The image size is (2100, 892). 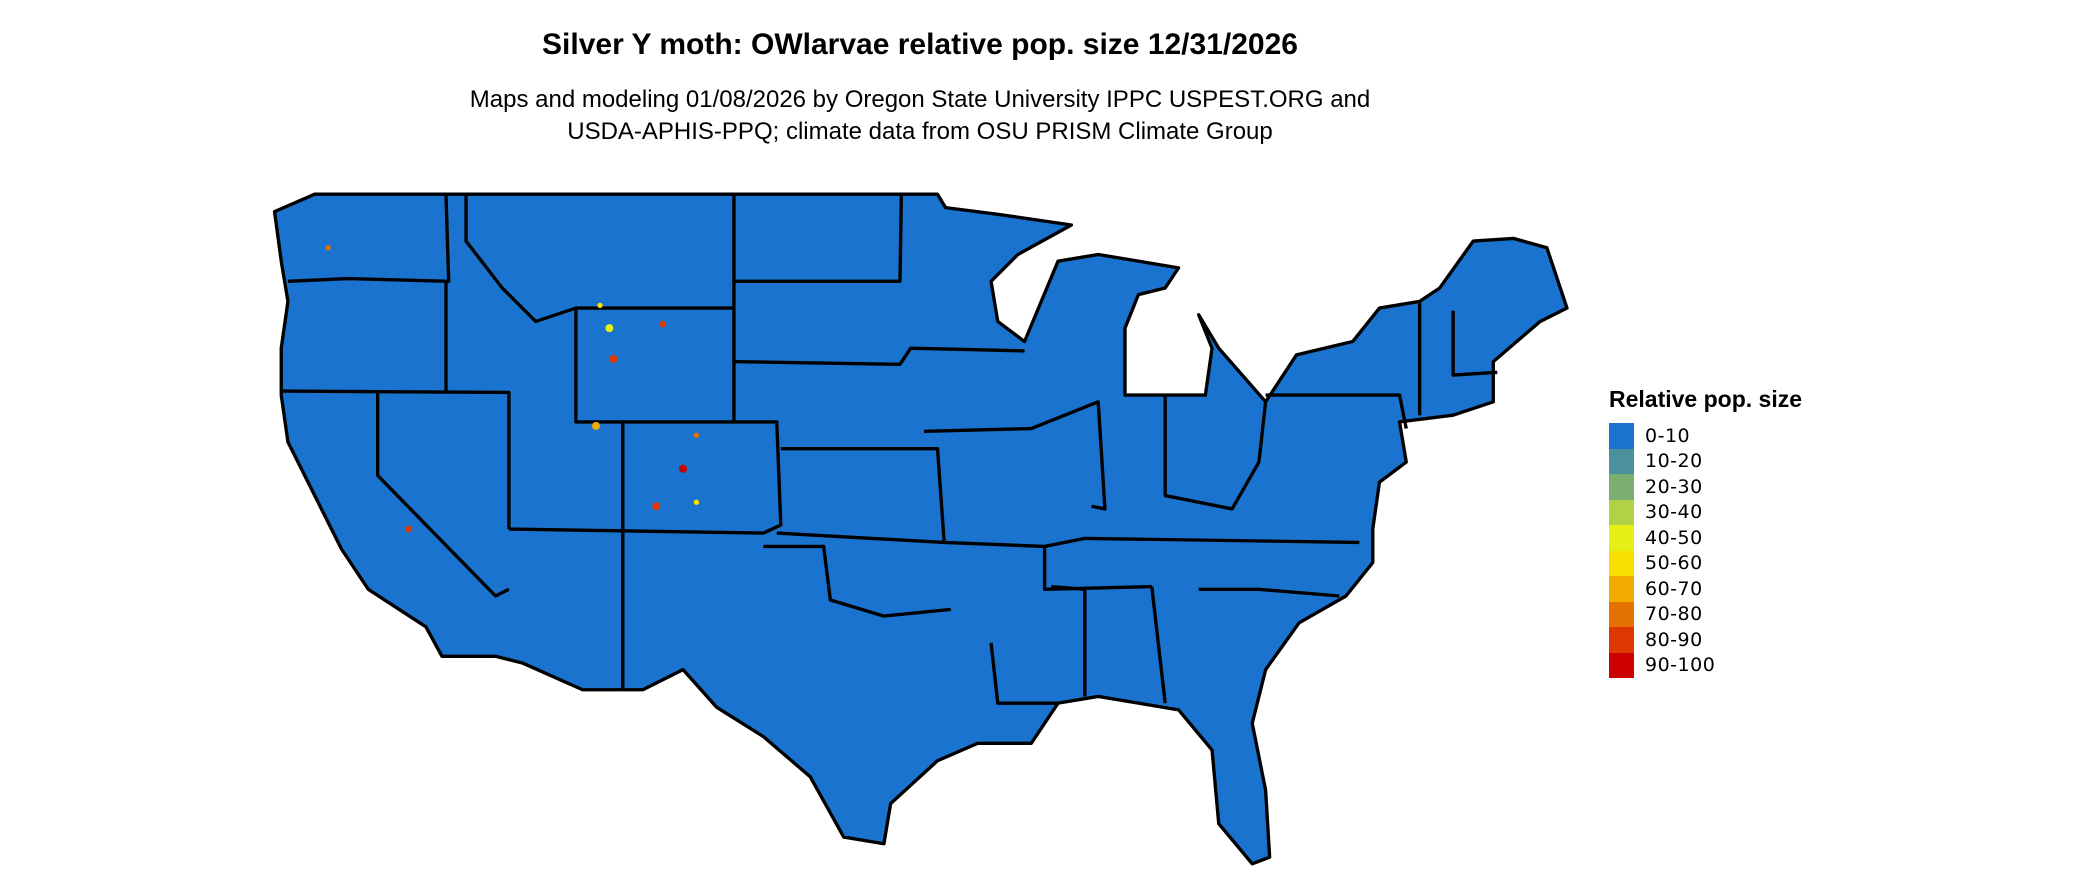 What do you see at coordinates (1674, 461) in the screenshot?
I see `legend-label: 10-20` at bounding box center [1674, 461].